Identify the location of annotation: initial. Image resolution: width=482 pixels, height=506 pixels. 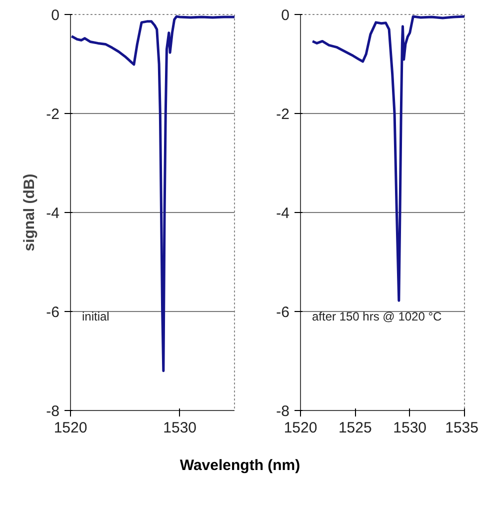
(96, 316).